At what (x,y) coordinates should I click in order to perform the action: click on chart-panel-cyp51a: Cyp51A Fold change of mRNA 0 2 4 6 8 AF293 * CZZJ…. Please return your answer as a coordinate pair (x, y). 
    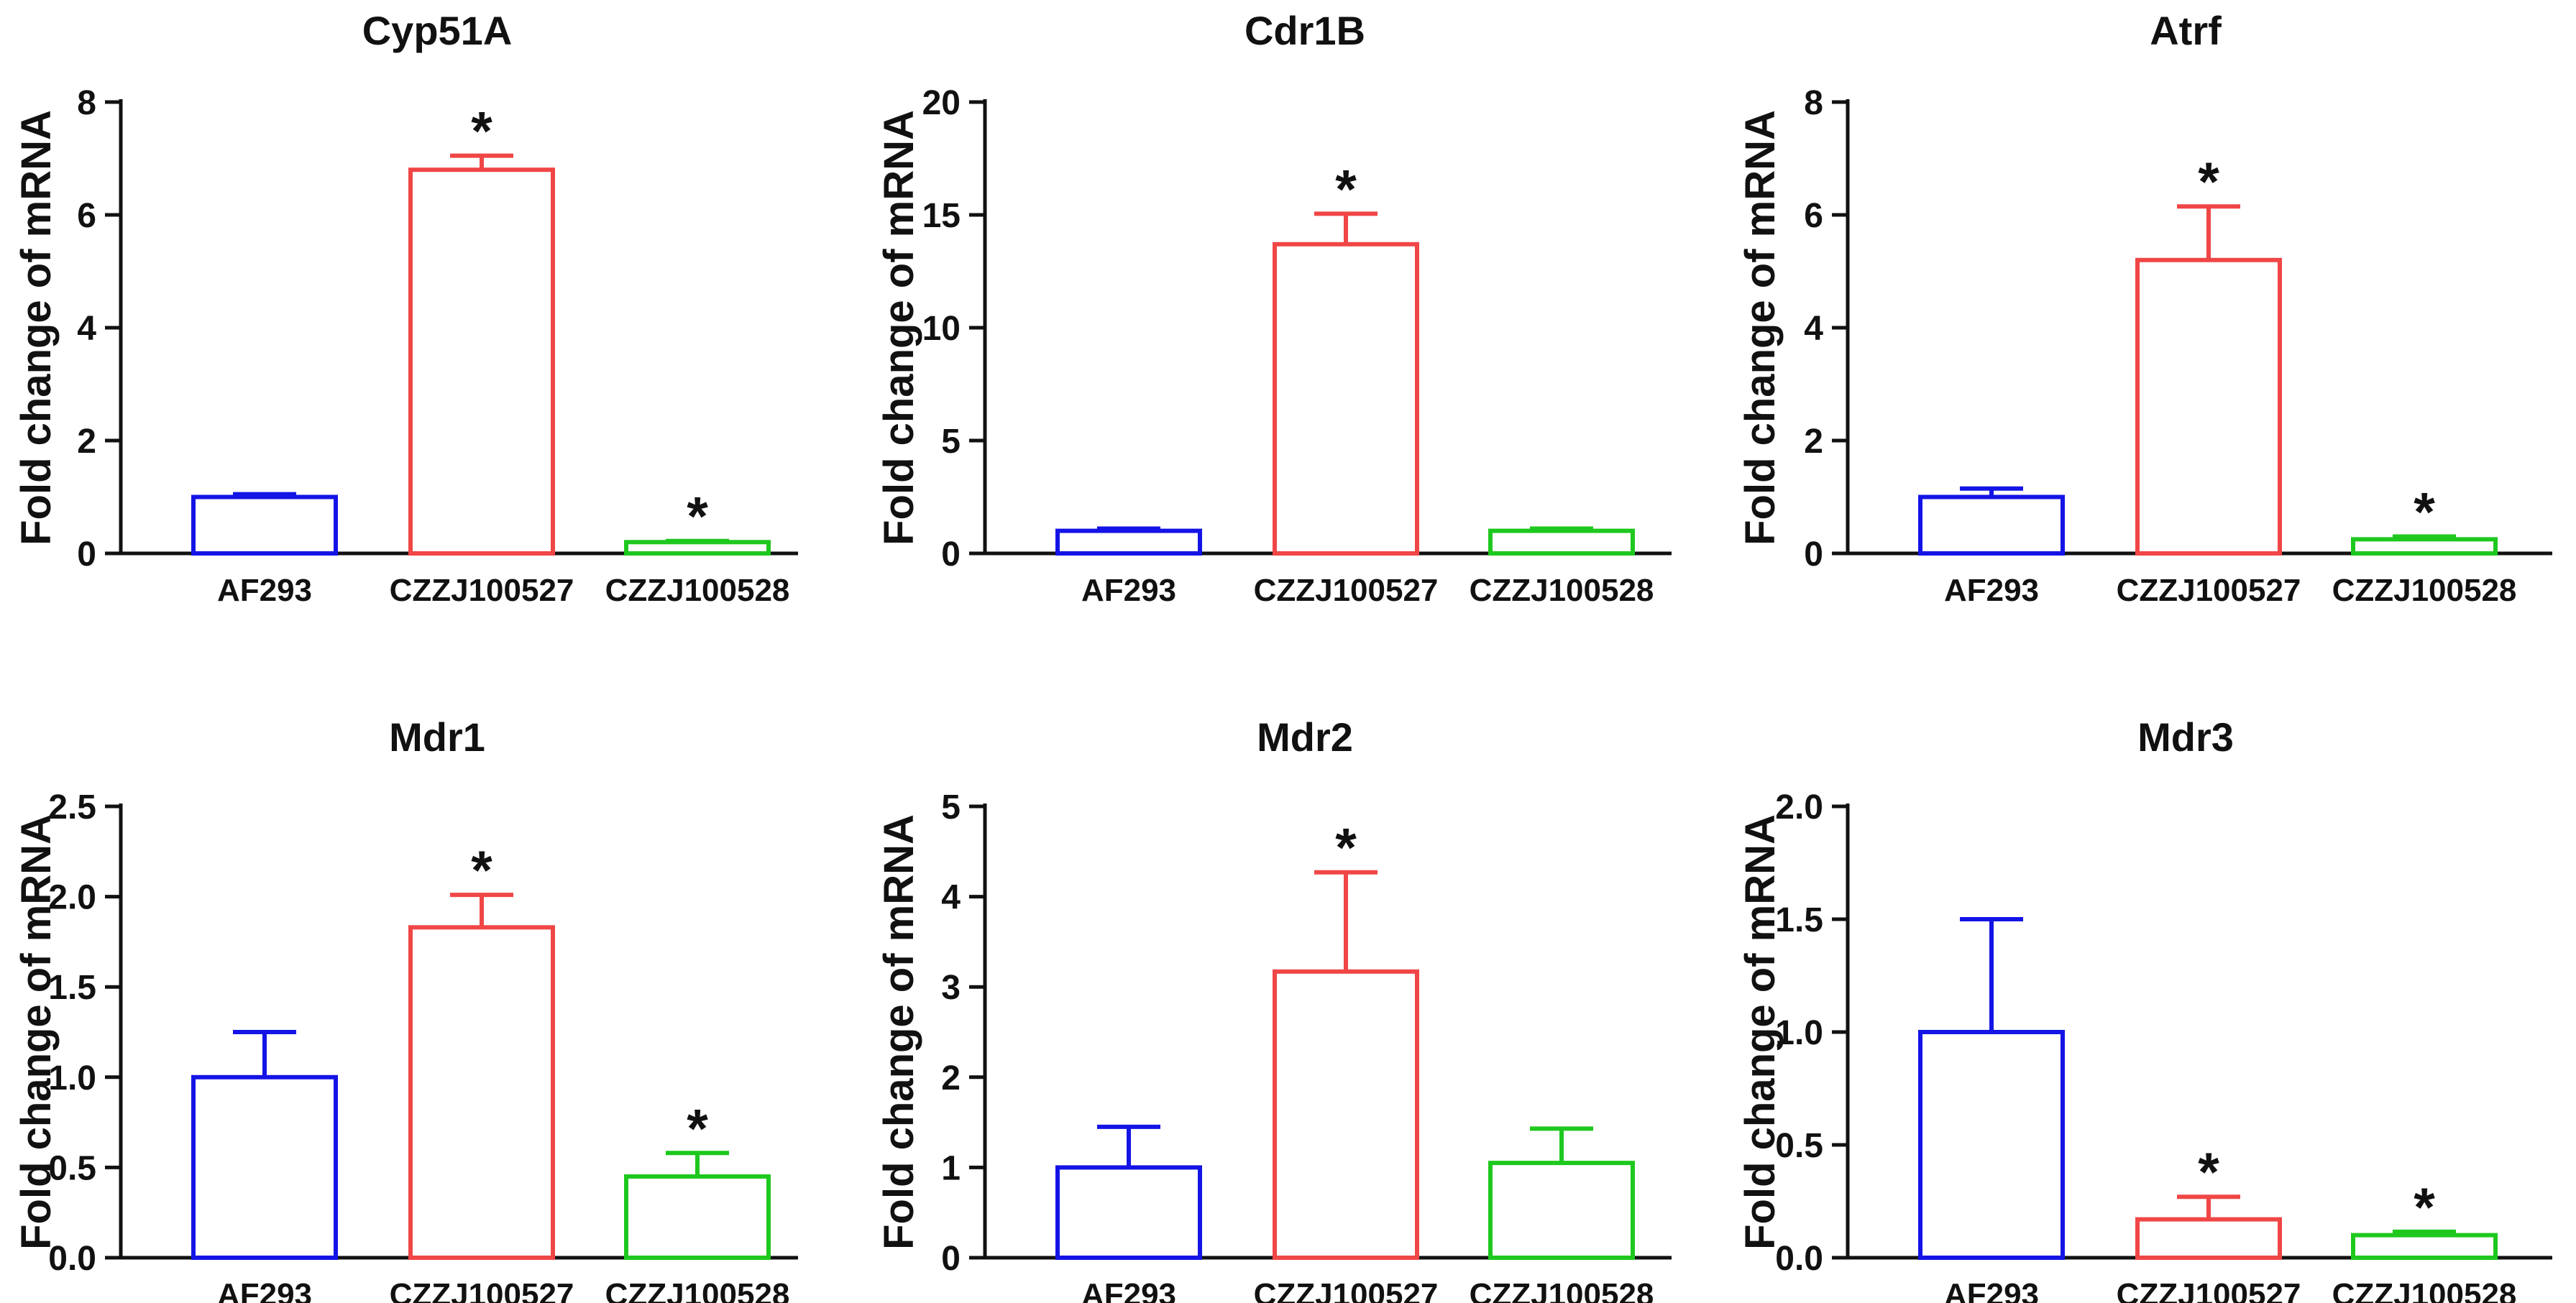
    Looking at the image, I should click on (405, 308).